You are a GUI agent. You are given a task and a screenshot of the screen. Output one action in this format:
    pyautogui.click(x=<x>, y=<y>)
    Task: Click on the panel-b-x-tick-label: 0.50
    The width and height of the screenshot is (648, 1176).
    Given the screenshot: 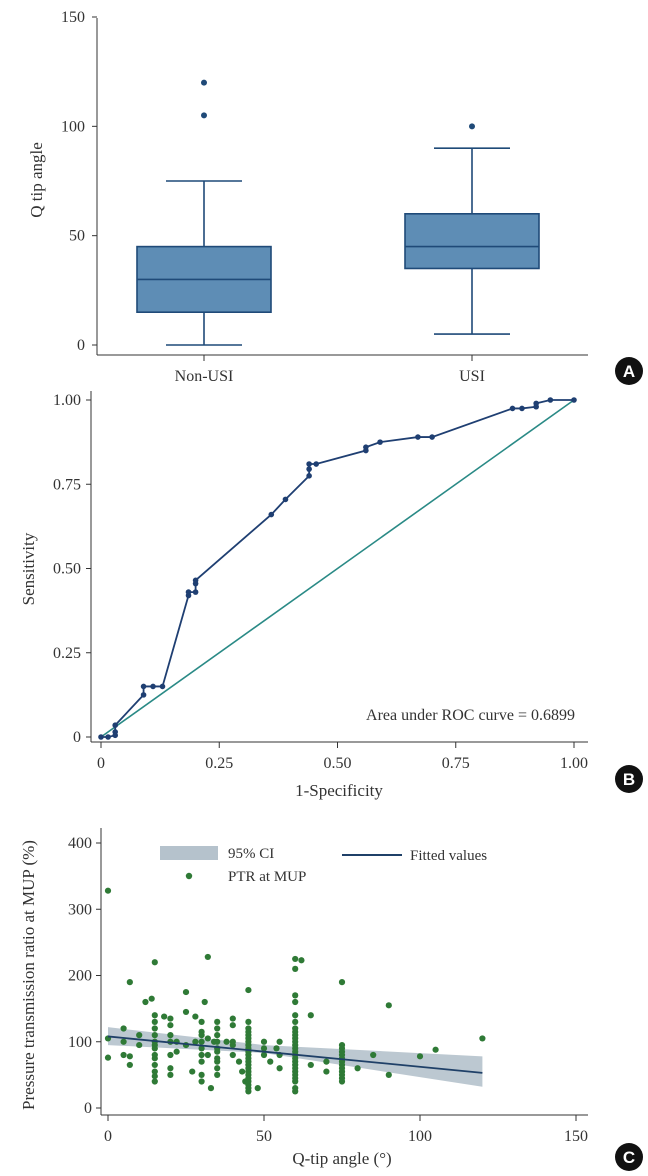 What is the action you would take?
    pyautogui.click(x=338, y=763)
    